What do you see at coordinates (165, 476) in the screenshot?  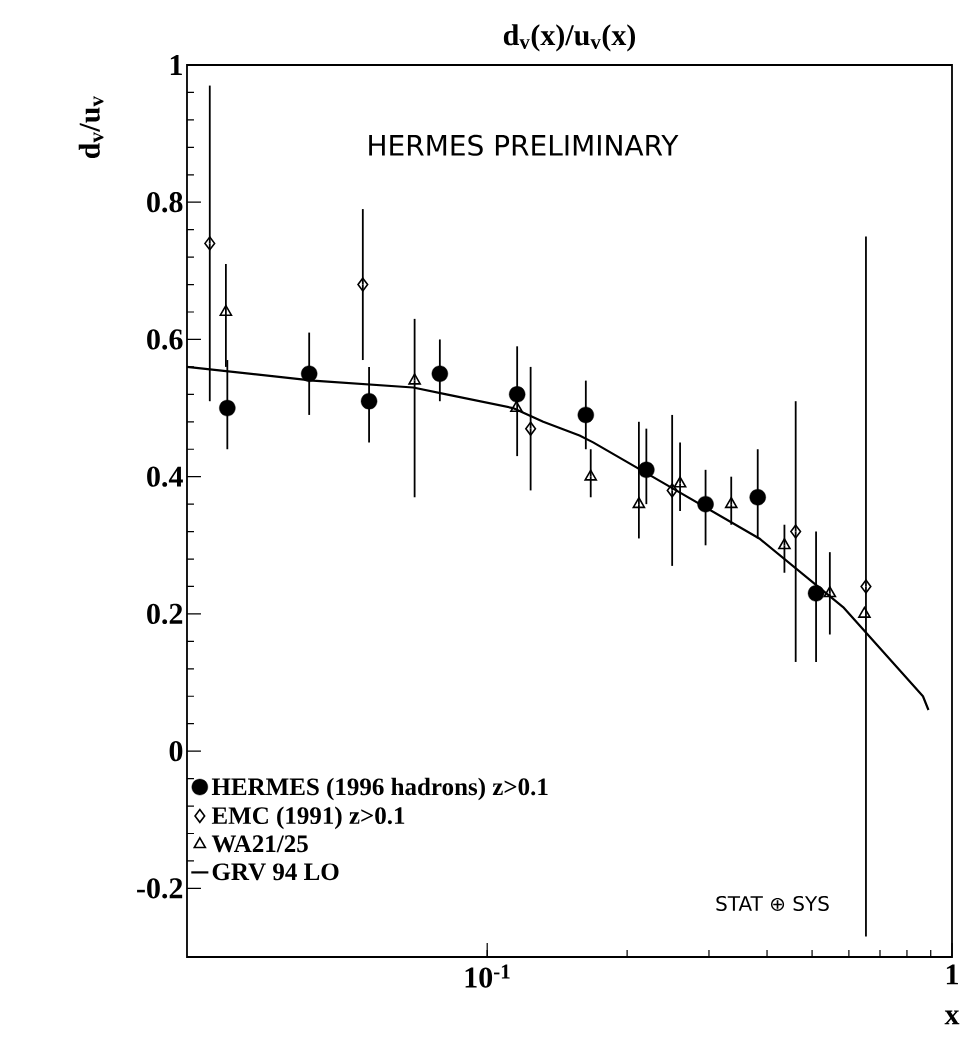 I see `y-tick-label: 0.4` at bounding box center [165, 476].